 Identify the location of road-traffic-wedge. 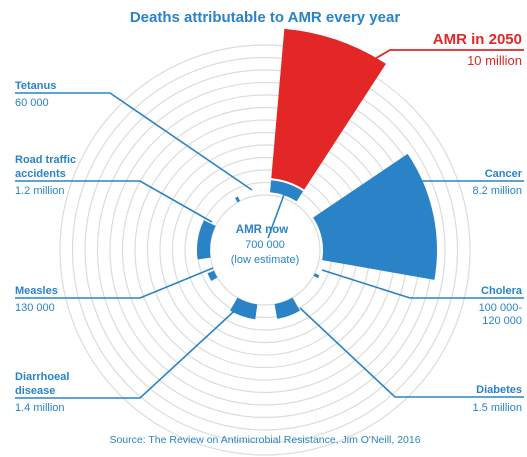
(206, 240).